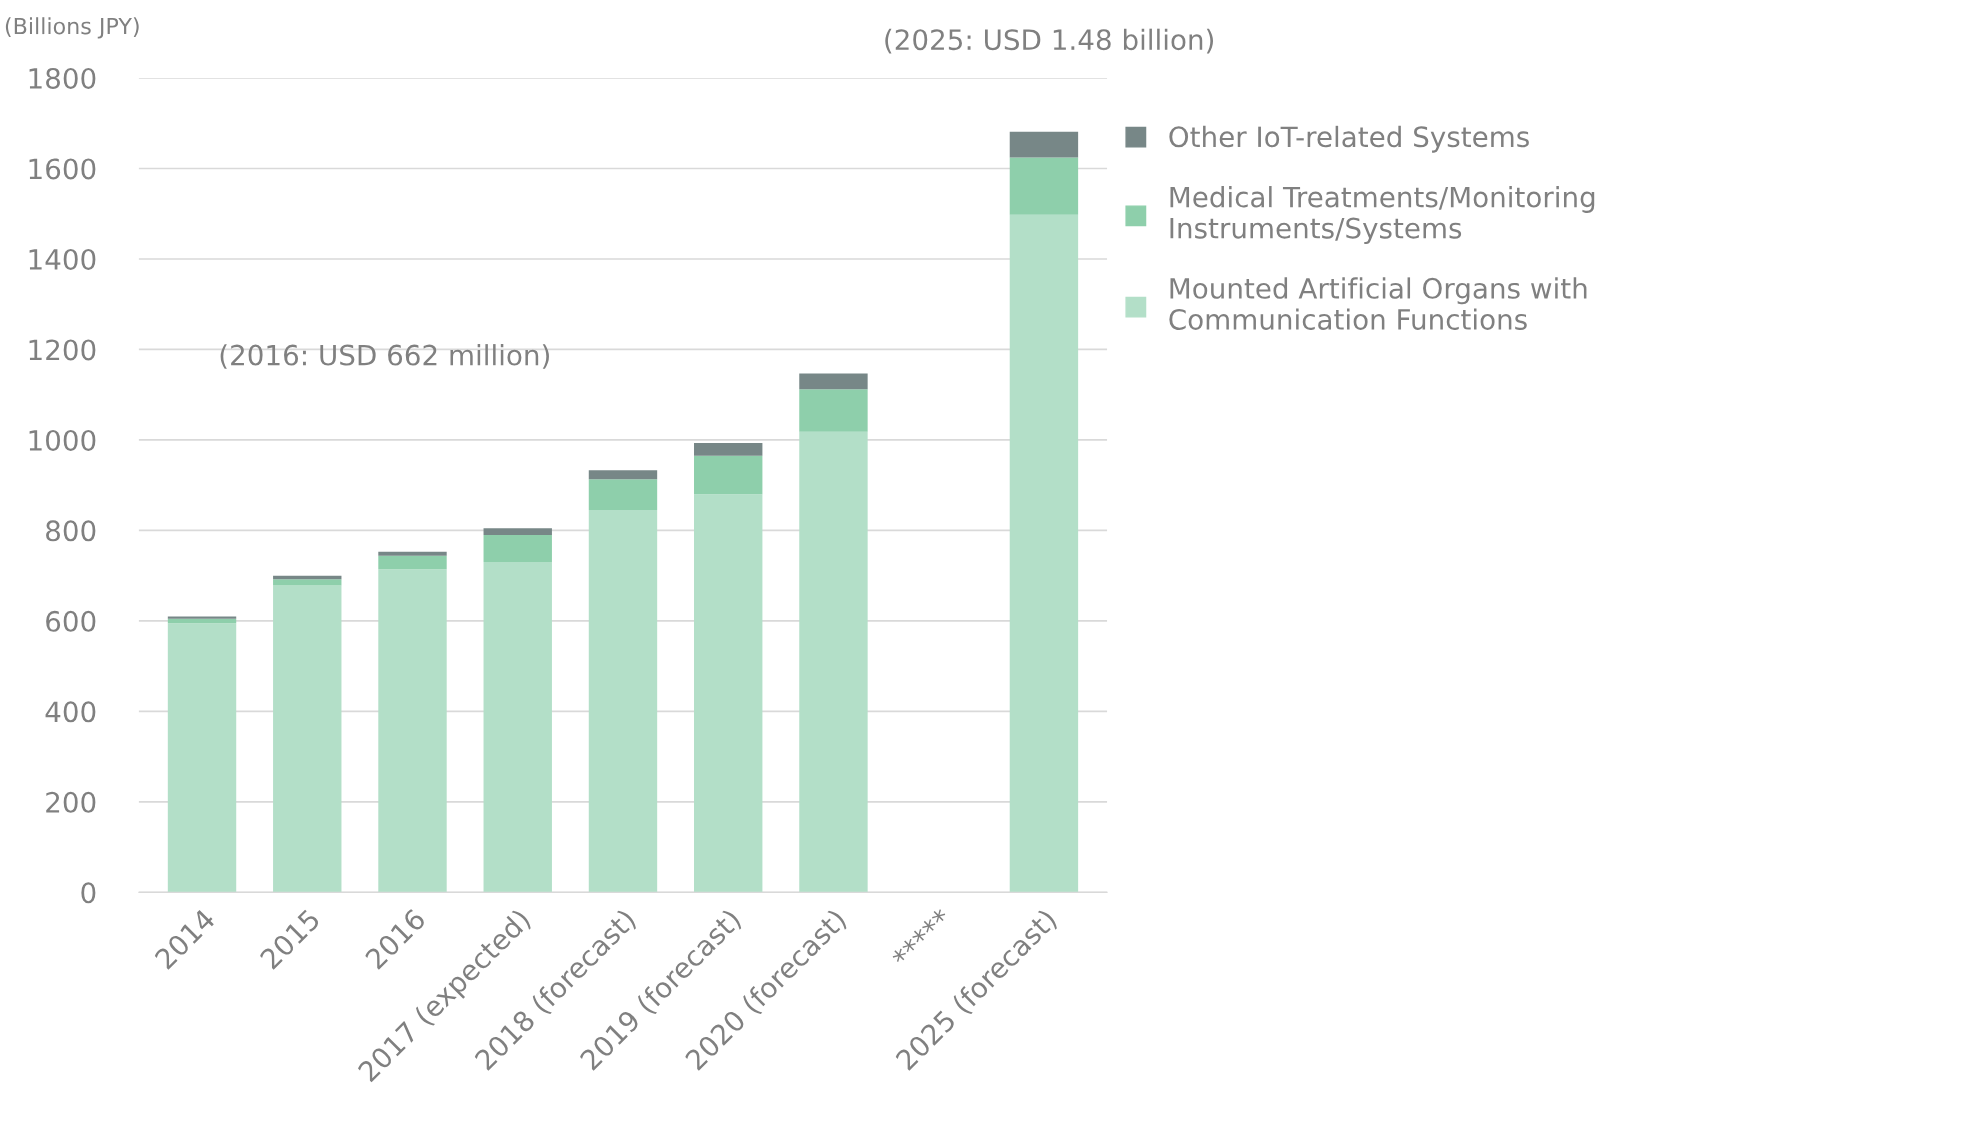 This screenshot has width=1984, height=1147. Describe the element at coordinates (1049, 41) in the screenshot. I see `text: (2025: USD 1.48 billion)` at that location.